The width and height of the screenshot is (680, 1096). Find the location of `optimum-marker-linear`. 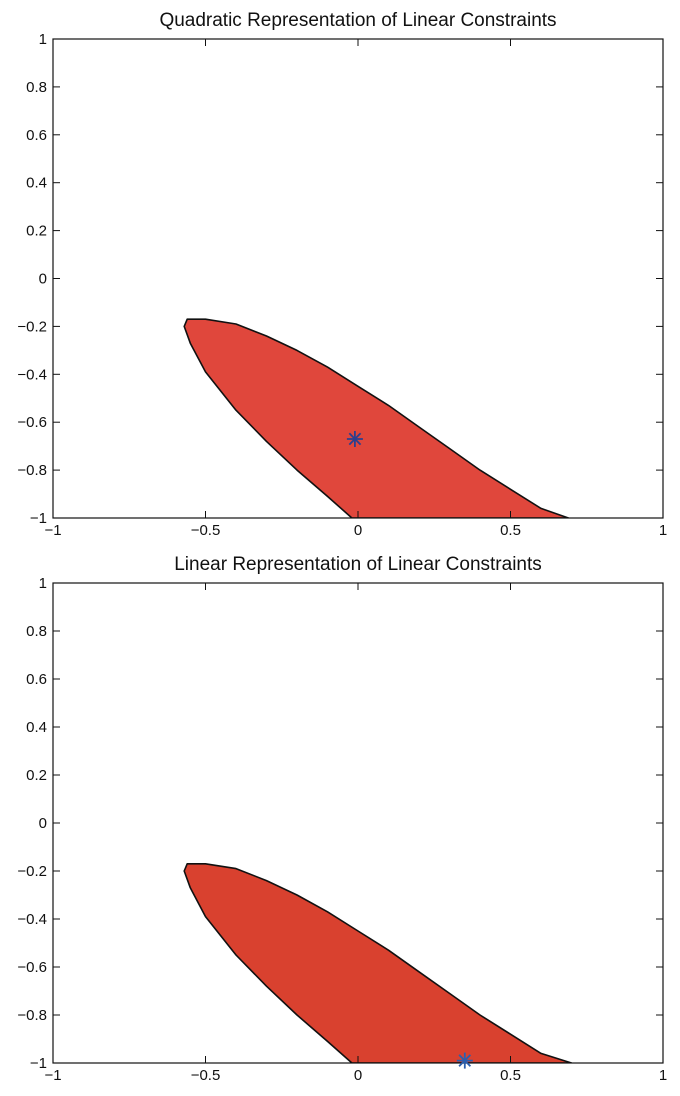

optimum-marker-linear is located at coordinates (464, 1060).